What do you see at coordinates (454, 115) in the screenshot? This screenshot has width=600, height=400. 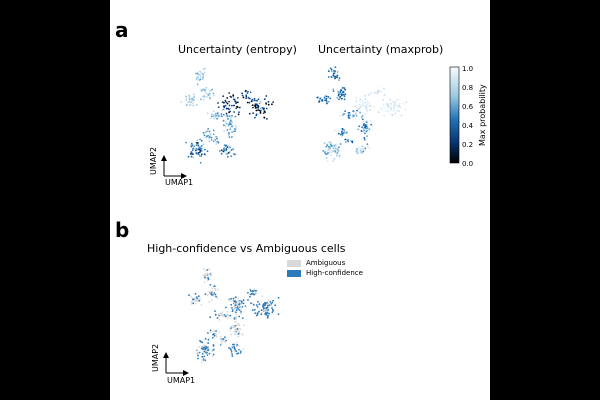 I see `colorbar` at bounding box center [454, 115].